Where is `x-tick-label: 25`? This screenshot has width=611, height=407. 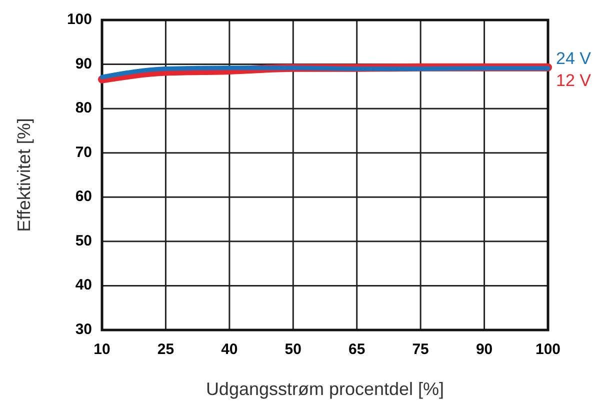
x-tick-label: 25 is located at coordinates (165, 349).